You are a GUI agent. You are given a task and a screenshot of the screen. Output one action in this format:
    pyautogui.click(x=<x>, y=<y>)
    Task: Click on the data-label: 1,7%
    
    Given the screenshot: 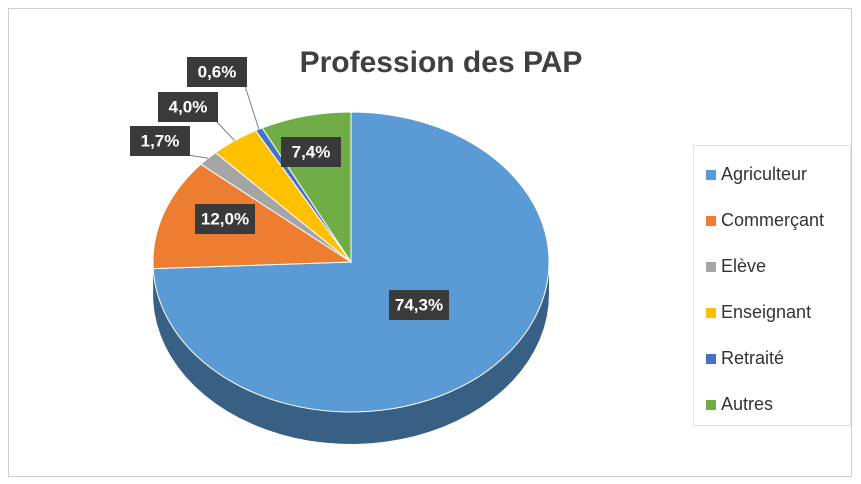 What is the action you would take?
    pyautogui.click(x=160, y=140)
    